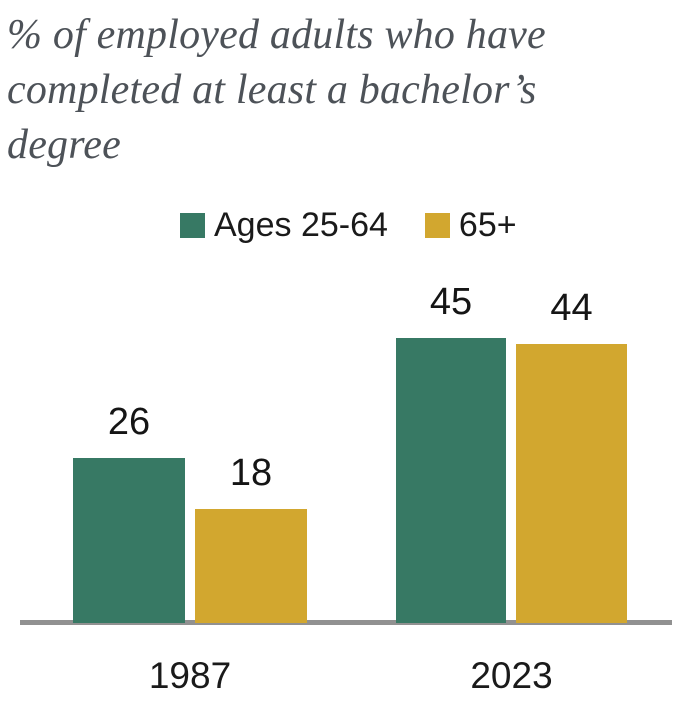  I want to click on legend: Ages 25-64 65+, so click(348, 225).